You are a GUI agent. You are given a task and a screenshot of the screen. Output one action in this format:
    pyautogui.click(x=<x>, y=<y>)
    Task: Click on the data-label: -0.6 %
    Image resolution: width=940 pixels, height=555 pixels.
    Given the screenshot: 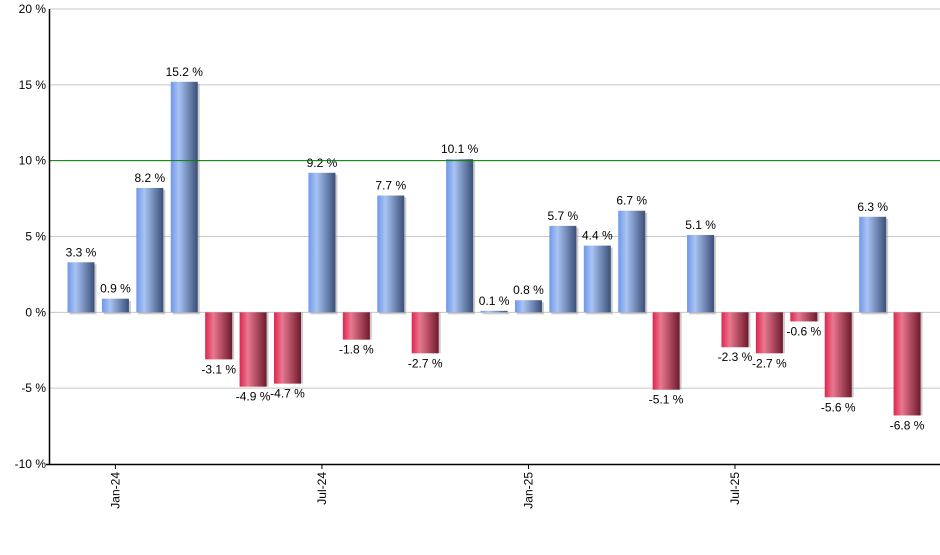 What is the action you would take?
    pyautogui.click(x=803, y=331)
    